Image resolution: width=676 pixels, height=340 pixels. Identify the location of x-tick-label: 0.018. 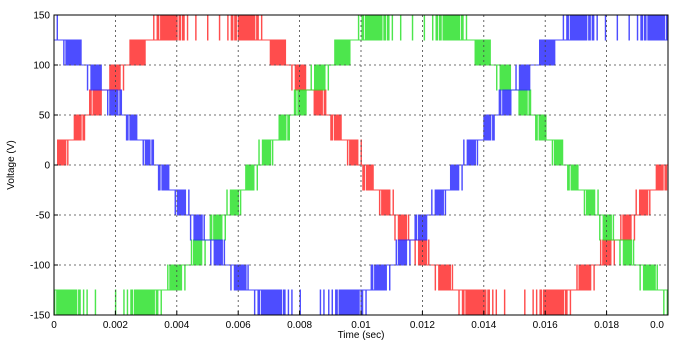
(606, 325).